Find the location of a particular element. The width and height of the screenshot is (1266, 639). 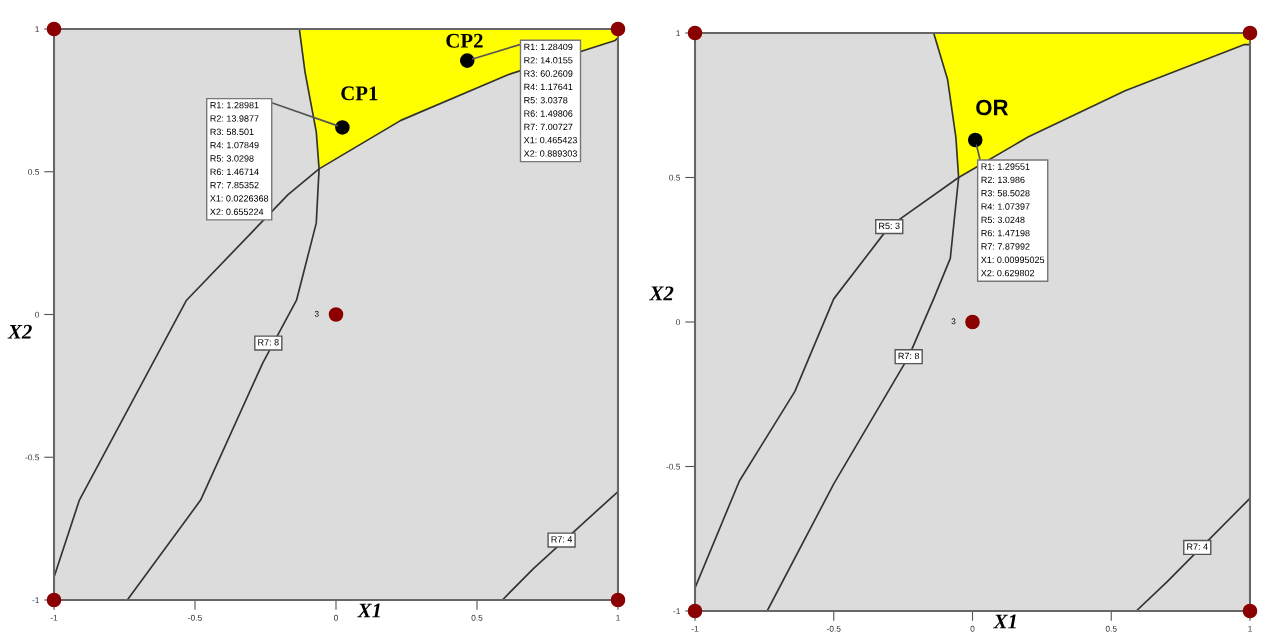

annotation: CP2 is located at coordinates (464, 40).